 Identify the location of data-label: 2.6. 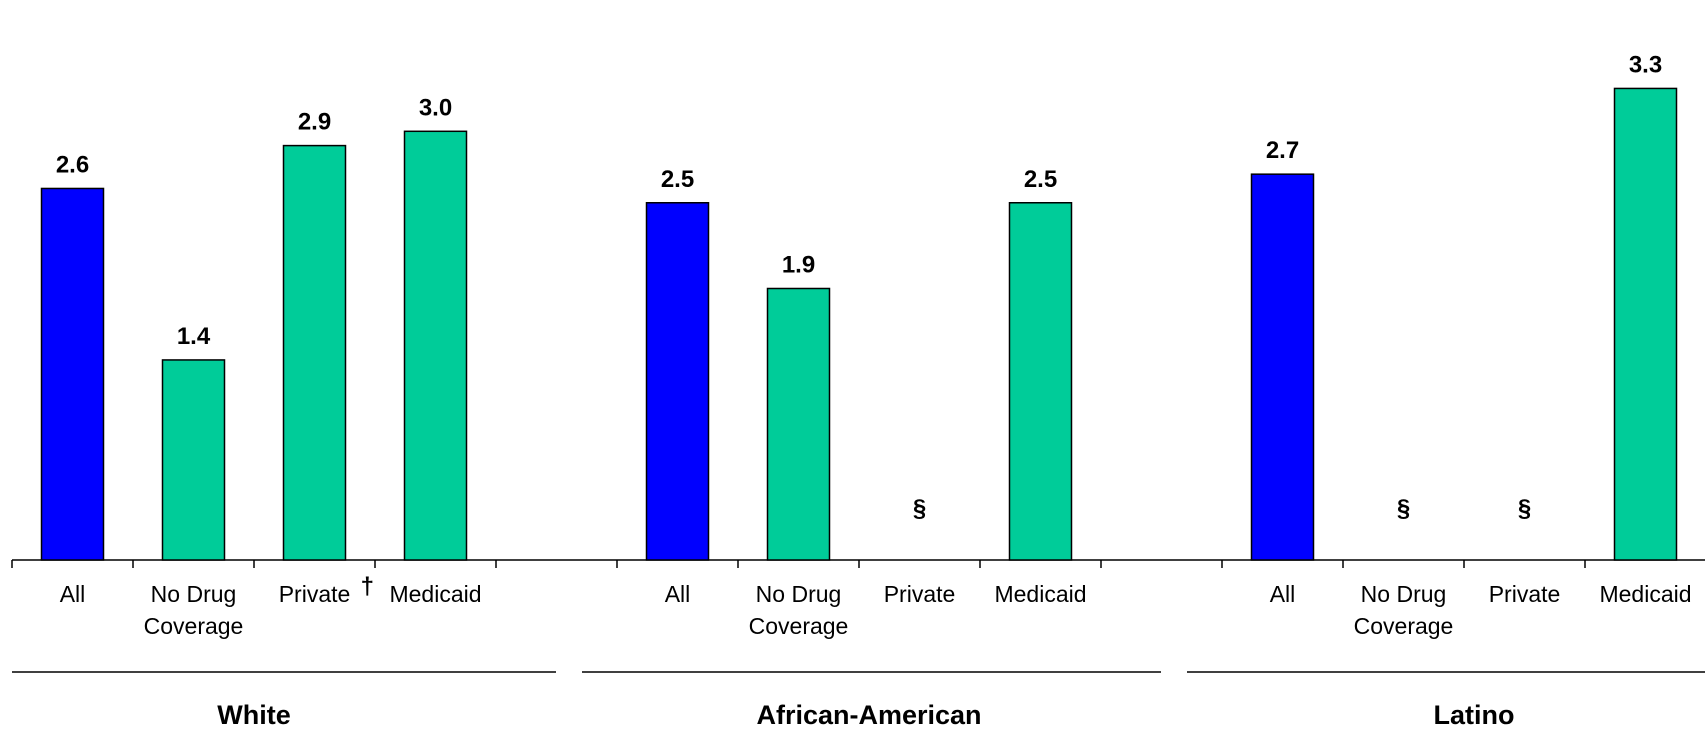
(72, 164).